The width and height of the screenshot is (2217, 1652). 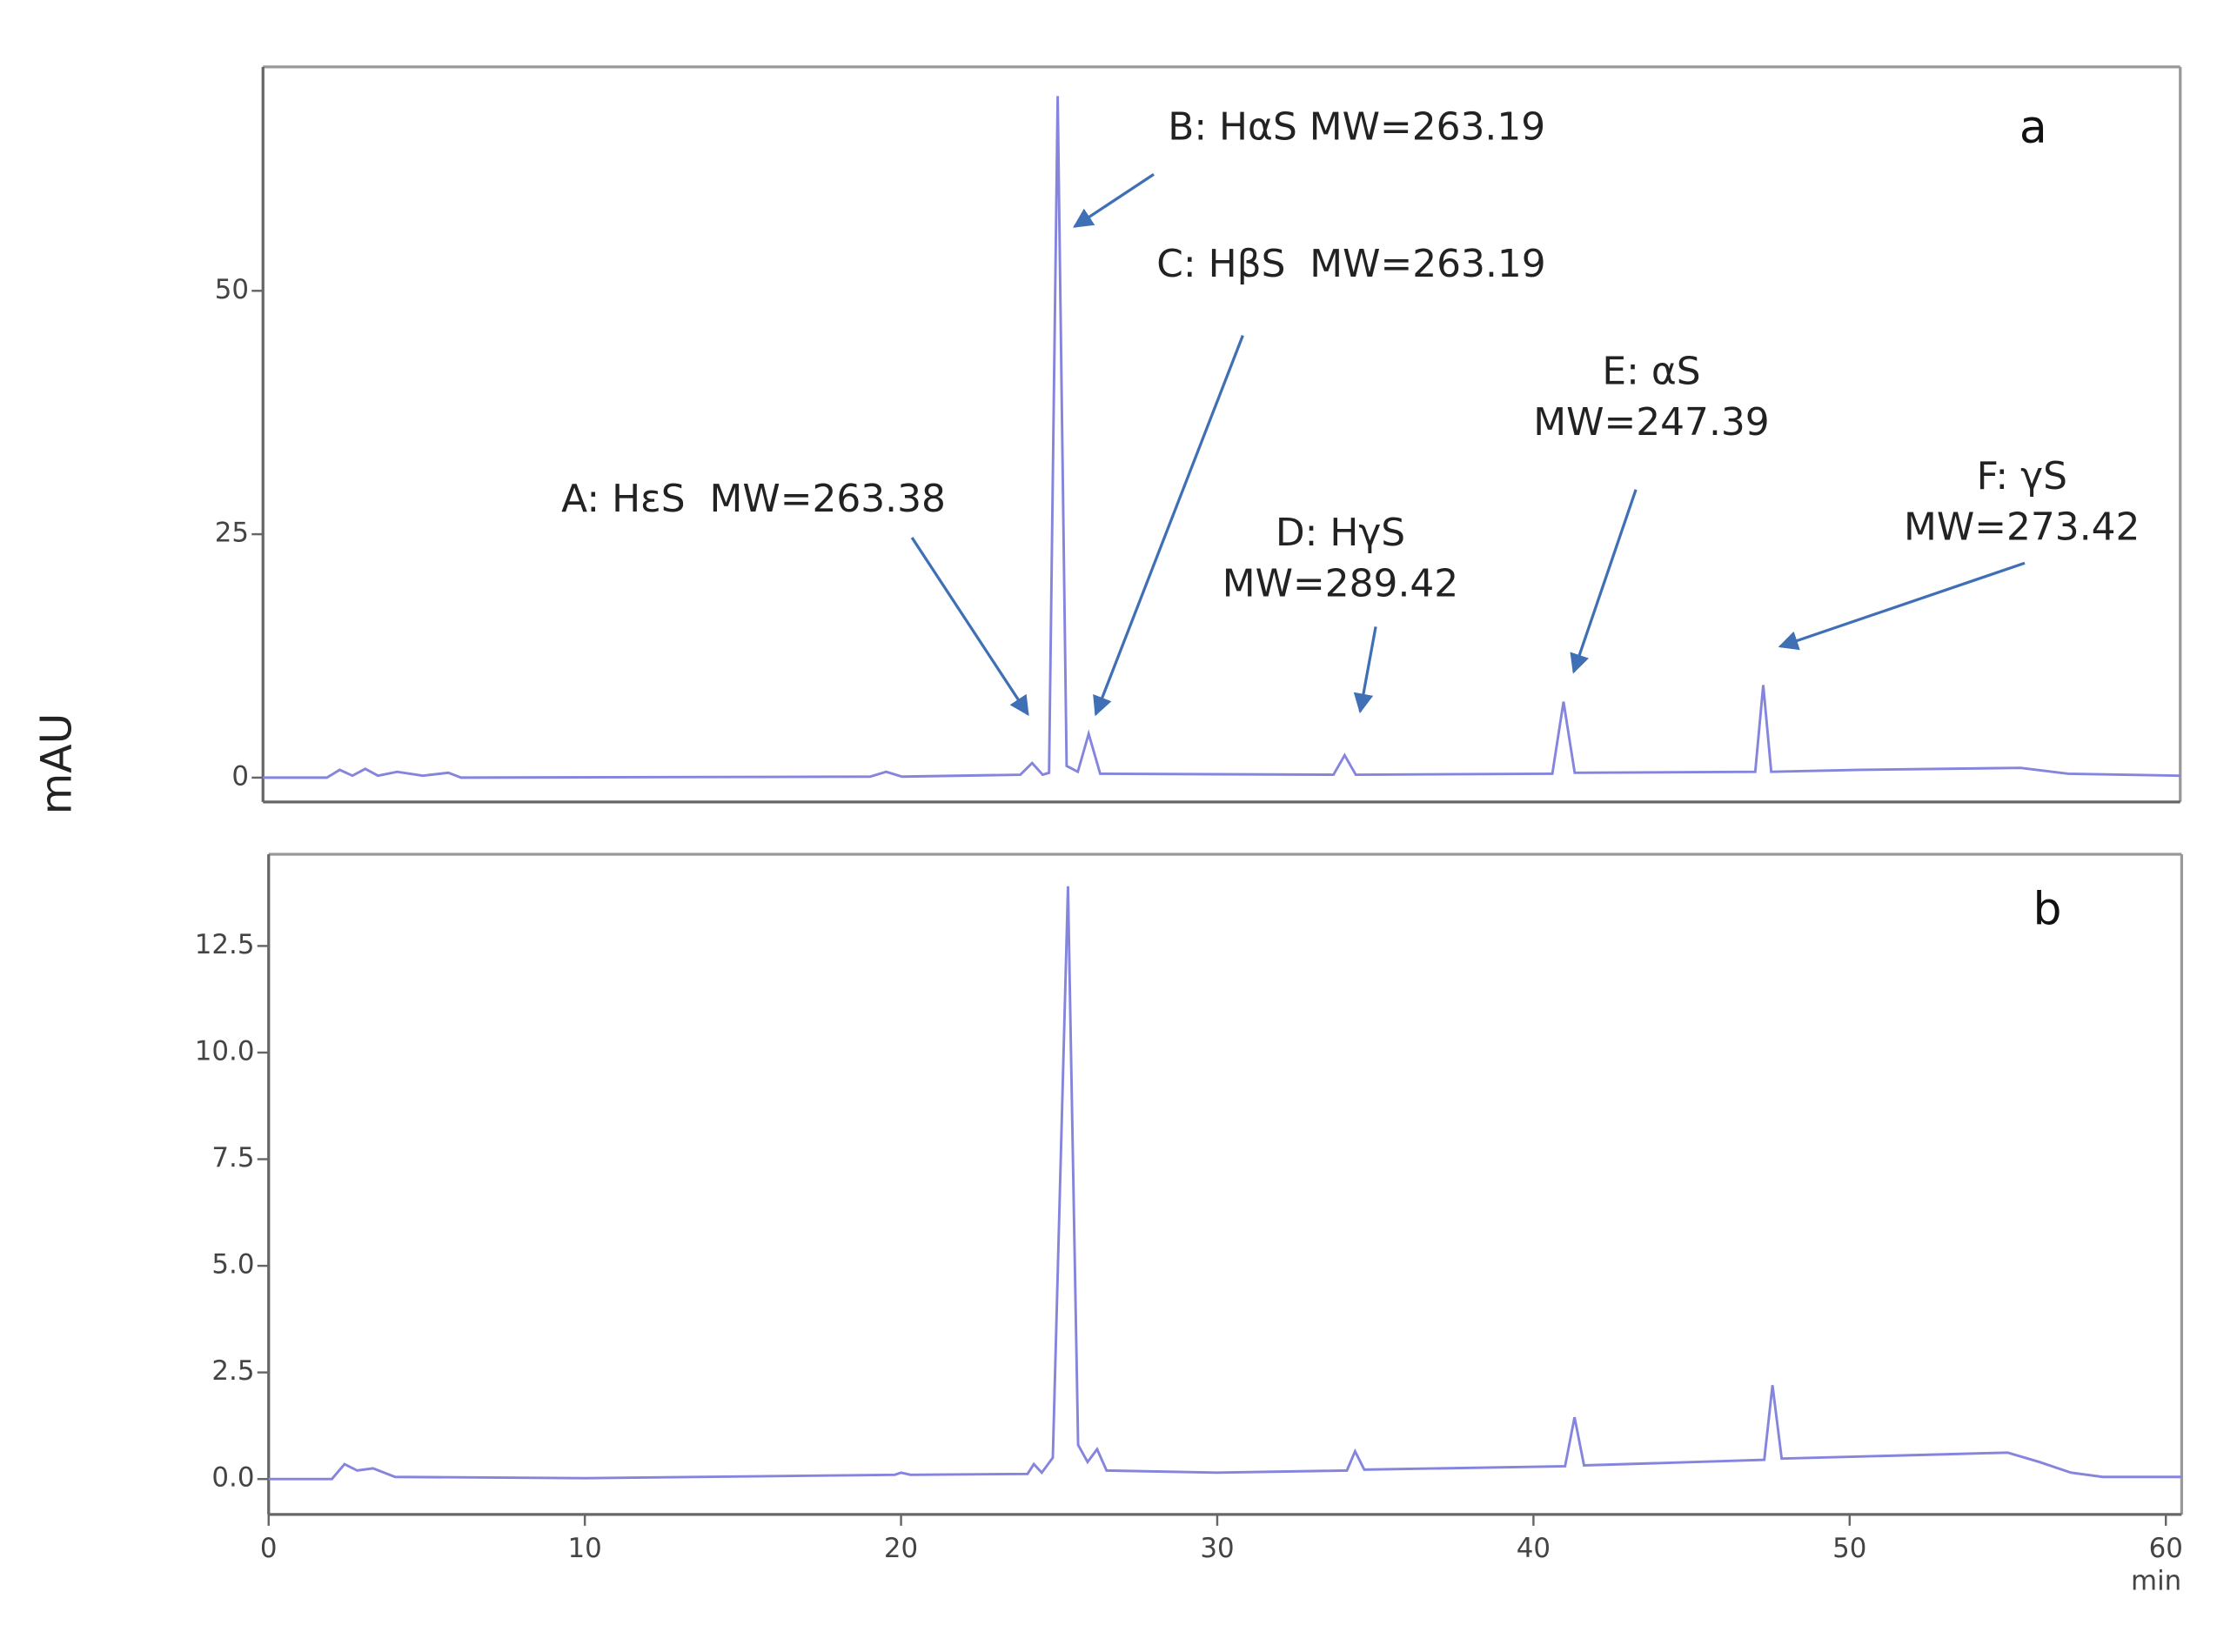 What do you see at coordinates (2166, 1548) in the screenshot?
I see `x-tick-label: 60` at bounding box center [2166, 1548].